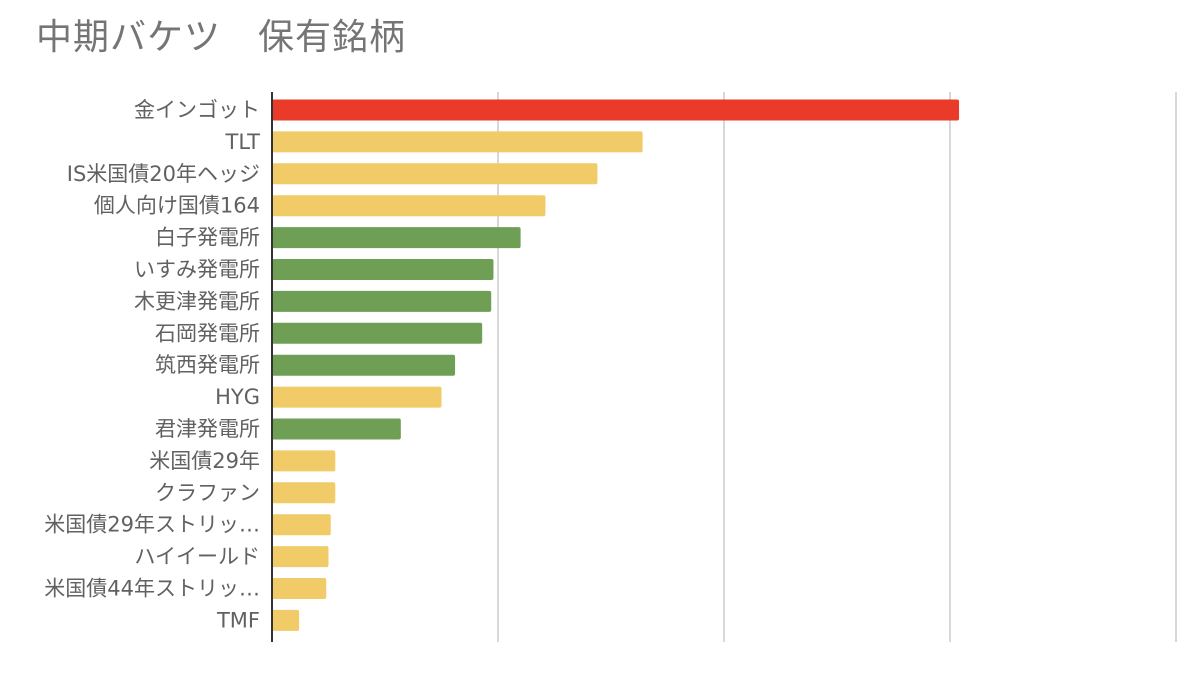 This screenshot has width=1200, height=676. Describe the element at coordinates (237, 397) in the screenshot. I see `category-label: HYG` at that location.